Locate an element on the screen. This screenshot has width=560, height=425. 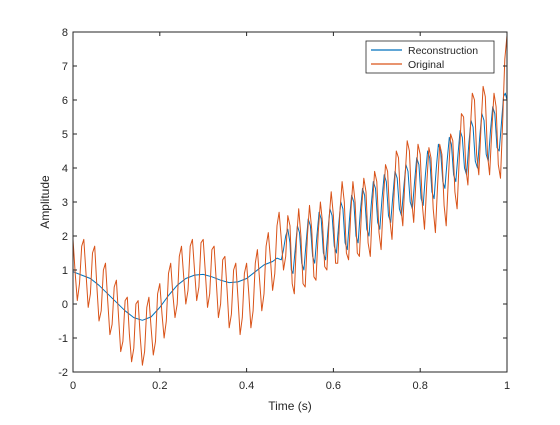
x-axis-label: Time (s) is located at coordinates (290, 406).